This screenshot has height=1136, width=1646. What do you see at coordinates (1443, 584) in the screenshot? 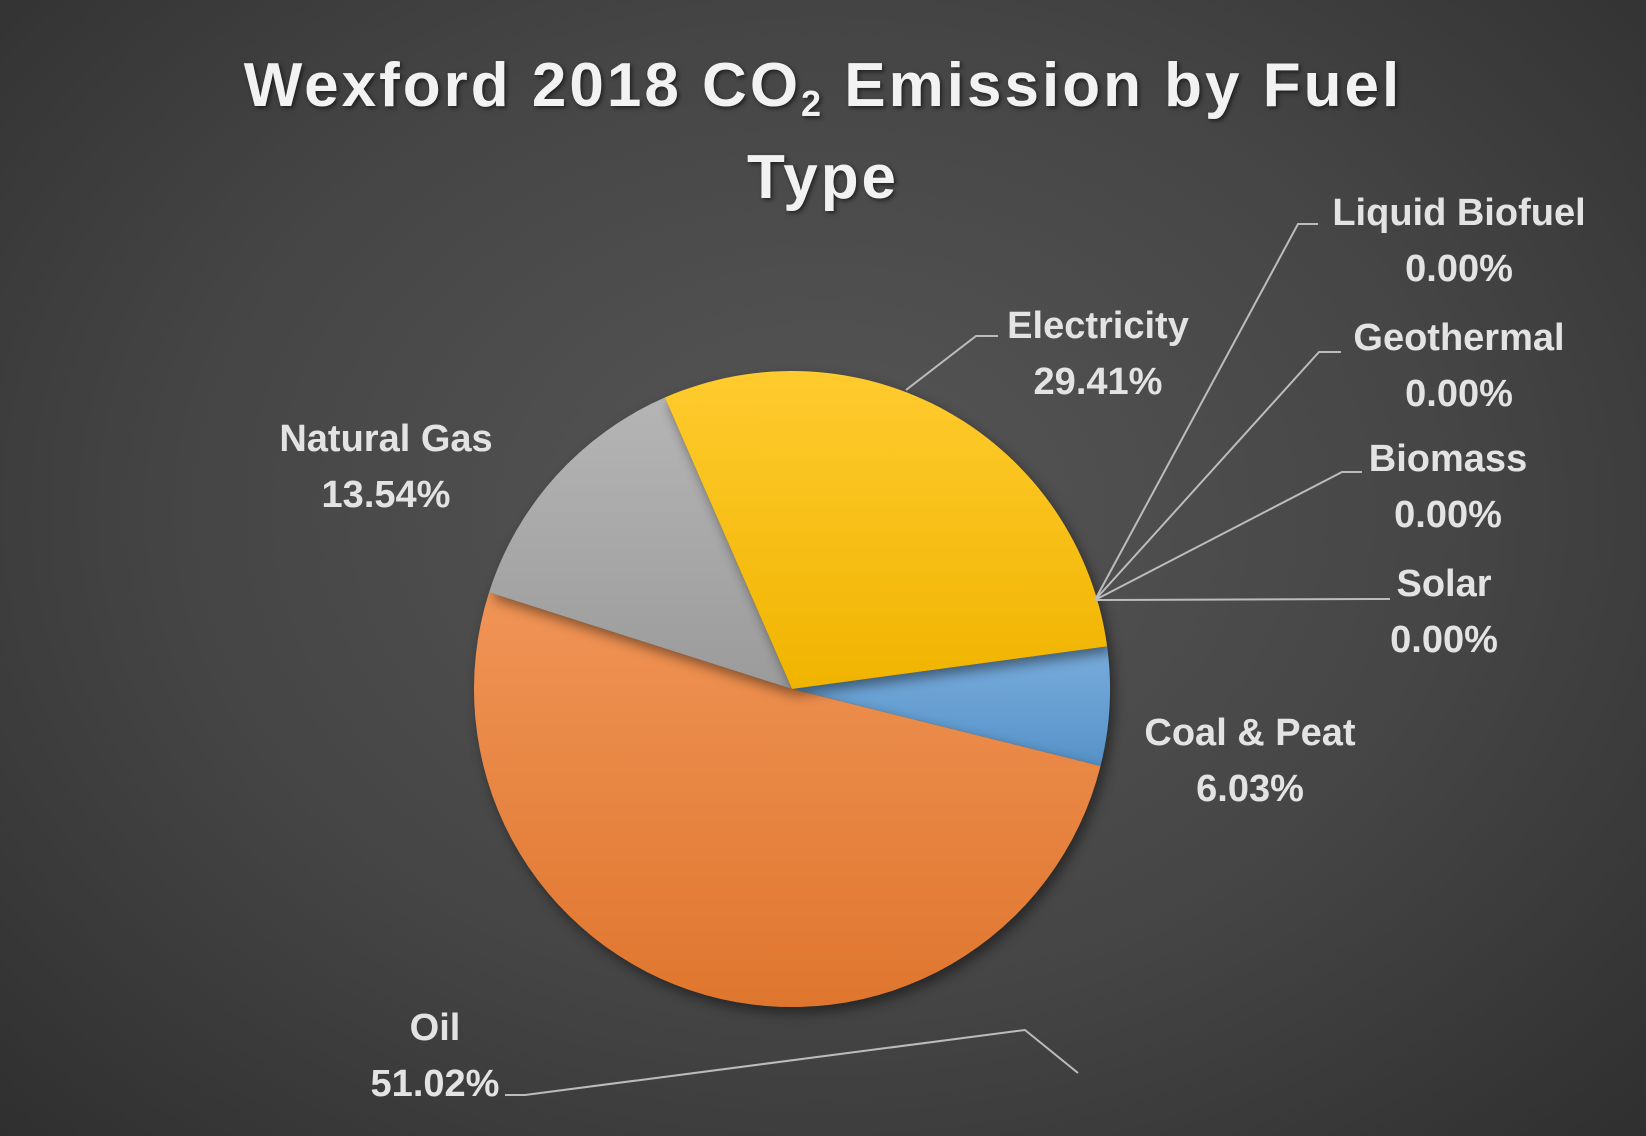
I see `data-label-name-solar: Solar` at bounding box center [1443, 584].